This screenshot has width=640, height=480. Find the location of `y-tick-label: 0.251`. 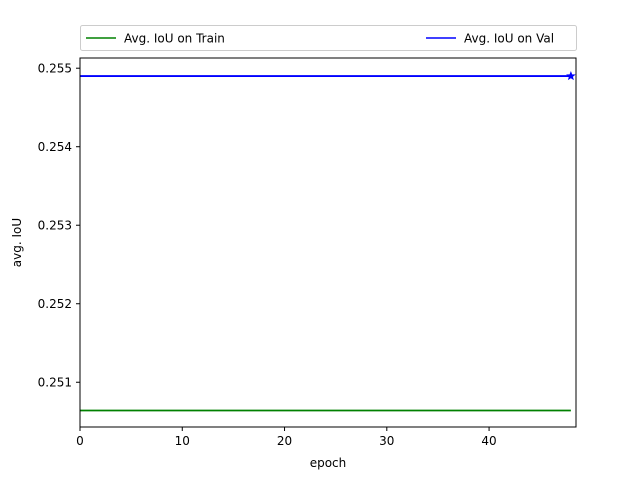

y-tick-label: 0.251 is located at coordinates (55, 383).